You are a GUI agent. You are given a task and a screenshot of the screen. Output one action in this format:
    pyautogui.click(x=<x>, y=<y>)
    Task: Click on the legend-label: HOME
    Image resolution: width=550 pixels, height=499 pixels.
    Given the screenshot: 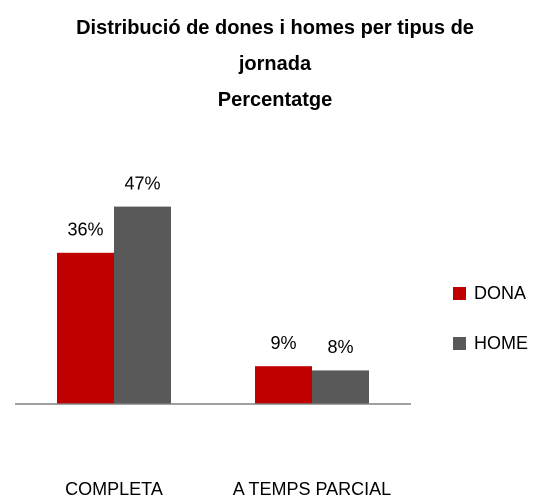 What is the action you would take?
    pyautogui.click(x=501, y=343)
    